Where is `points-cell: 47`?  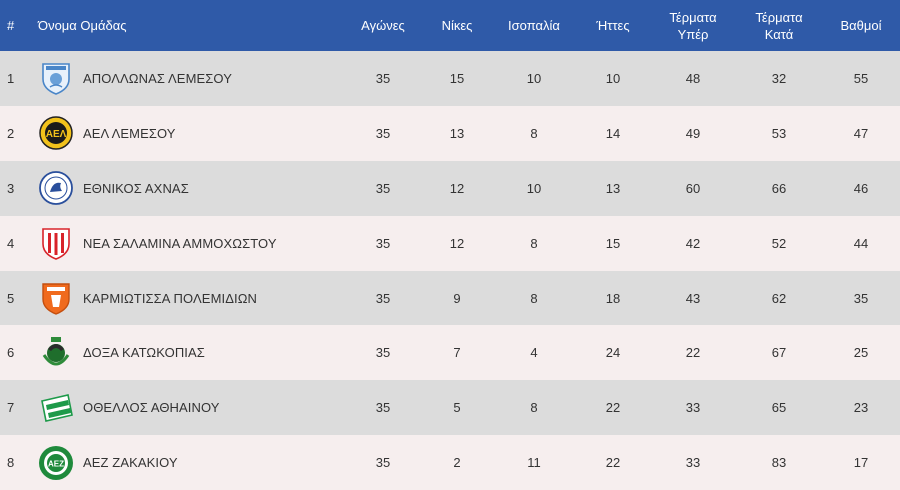
points-cell: 47 is located at coordinates (861, 133).